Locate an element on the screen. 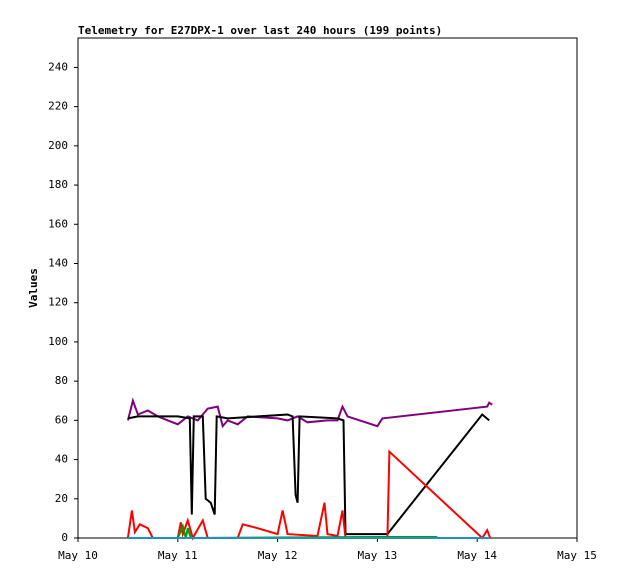 The image size is (618, 584). x-tick-label: May 10 is located at coordinates (78, 555).